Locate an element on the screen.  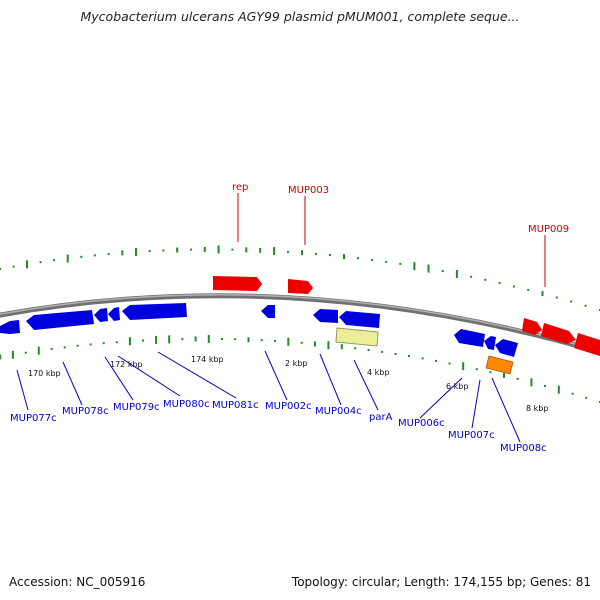
forward-genes is located at coordinates (406, 316).